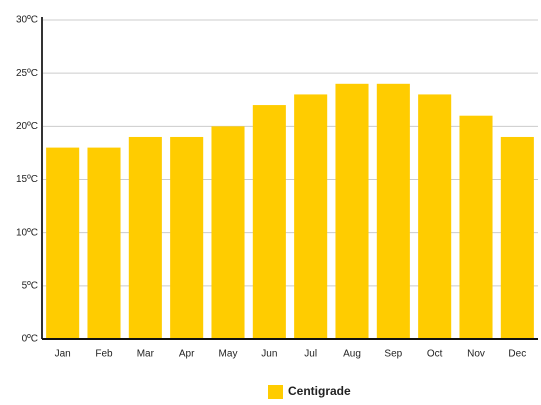 Image resolution: width=541 pixels, height=405 pixels. Describe the element at coordinates (27, 73) in the screenshot. I see `y-tick-label: 25ºC` at that location.